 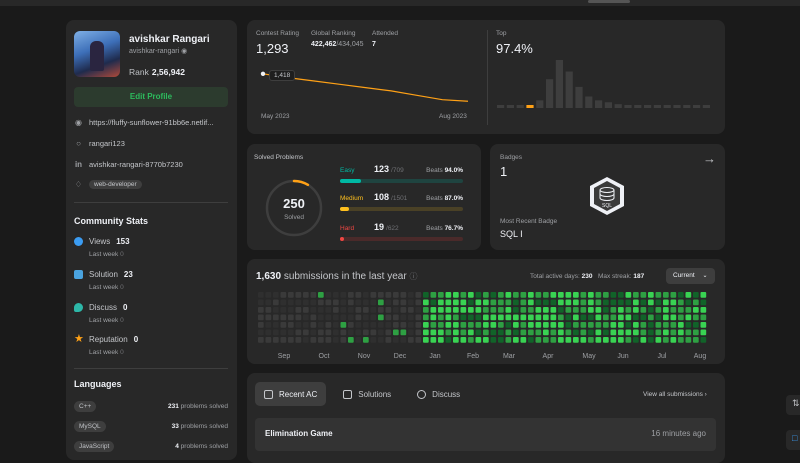 What do you see at coordinates (90, 426) in the screenshot?
I see `language-tag: MySQL` at bounding box center [90, 426].